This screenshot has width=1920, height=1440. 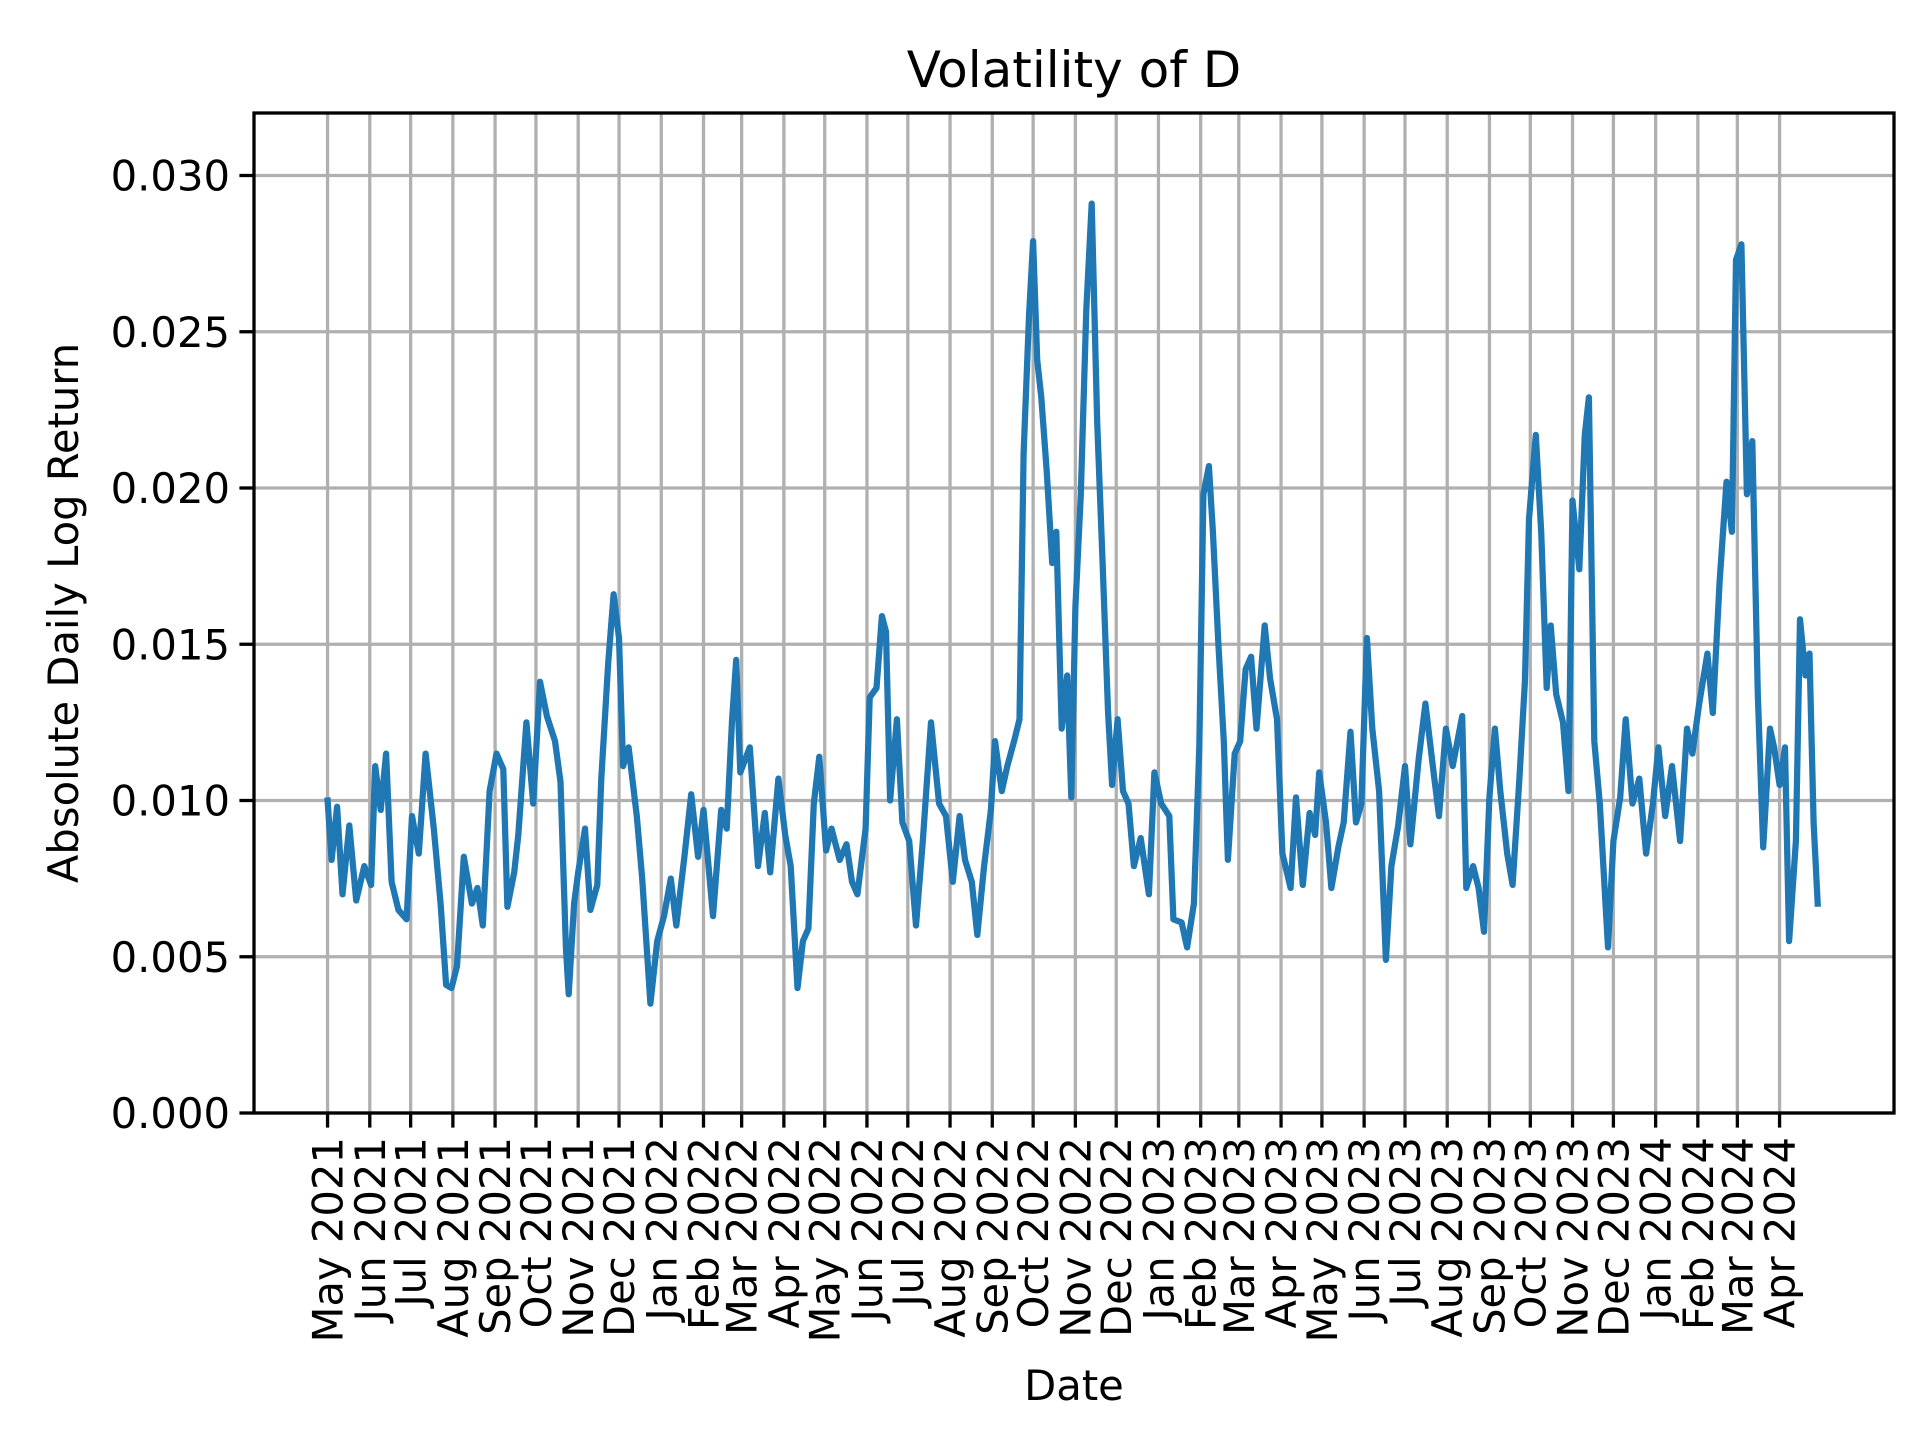 What do you see at coordinates (1033, 1232) in the screenshot?
I see `x-tick-label: Oct 2022` at bounding box center [1033, 1232].